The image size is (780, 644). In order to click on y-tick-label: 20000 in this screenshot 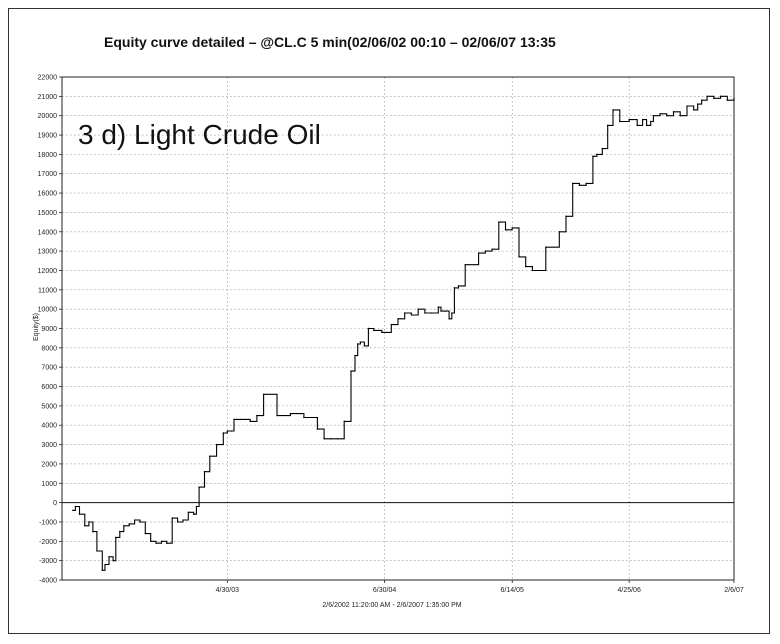, I will do `click(48, 116)`.